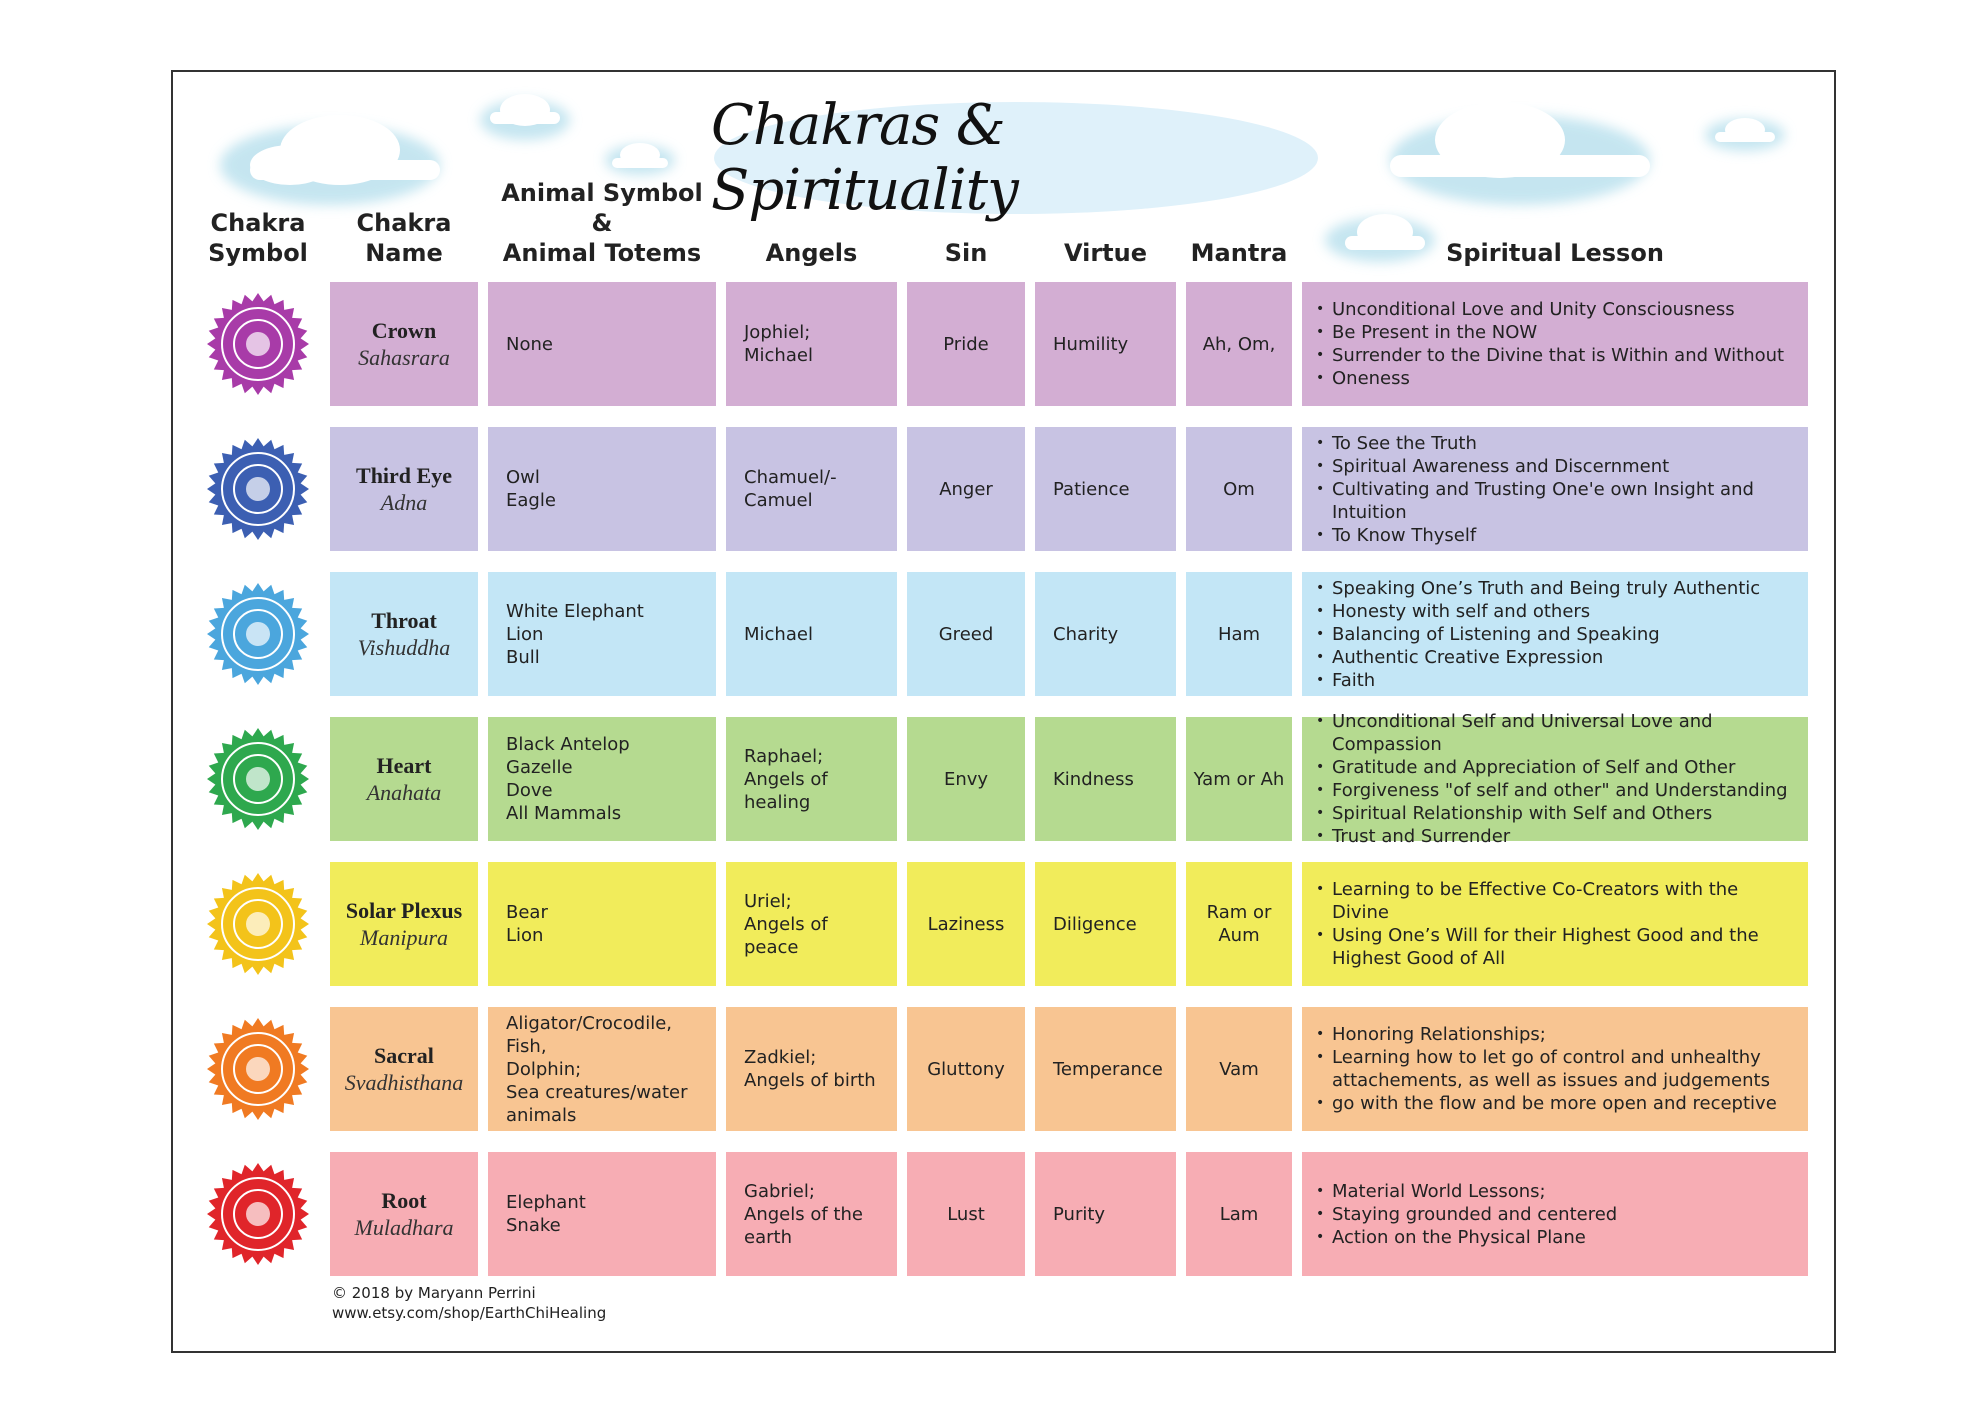 This screenshot has width=1970, height=1422. Describe the element at coordinates (768, 901) in the screenshot. I see `angel: Uriel;` at that location.